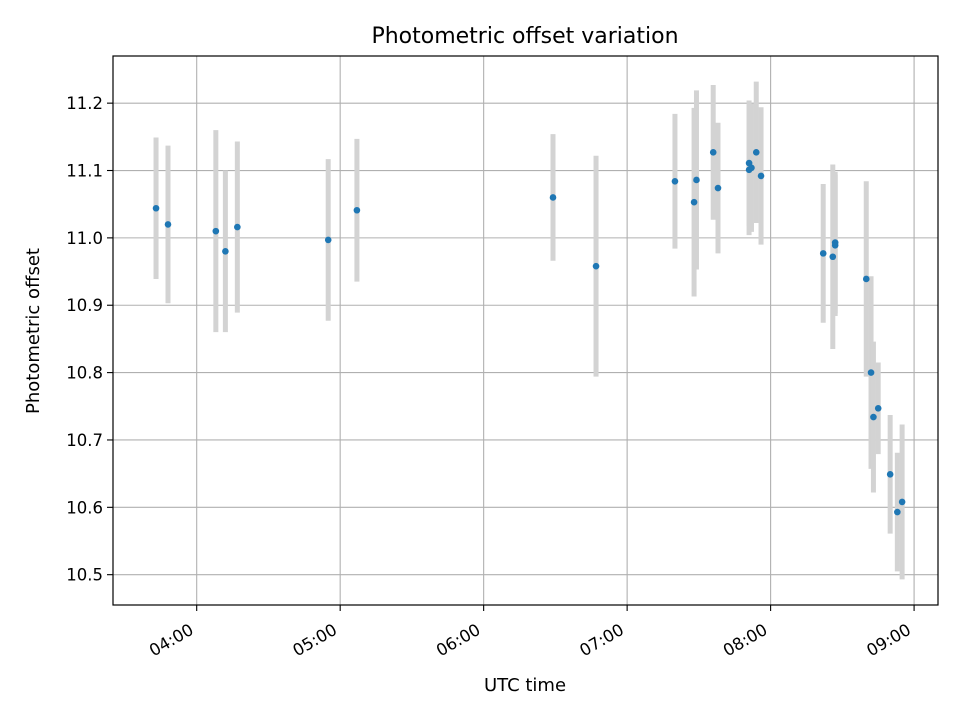 The width and height of the screenshot is (960, 720). What do you see at coordinates (84, 373) in the screenshot?
I see `y-tick-label: 10.8` at bounding box center [84, 373].